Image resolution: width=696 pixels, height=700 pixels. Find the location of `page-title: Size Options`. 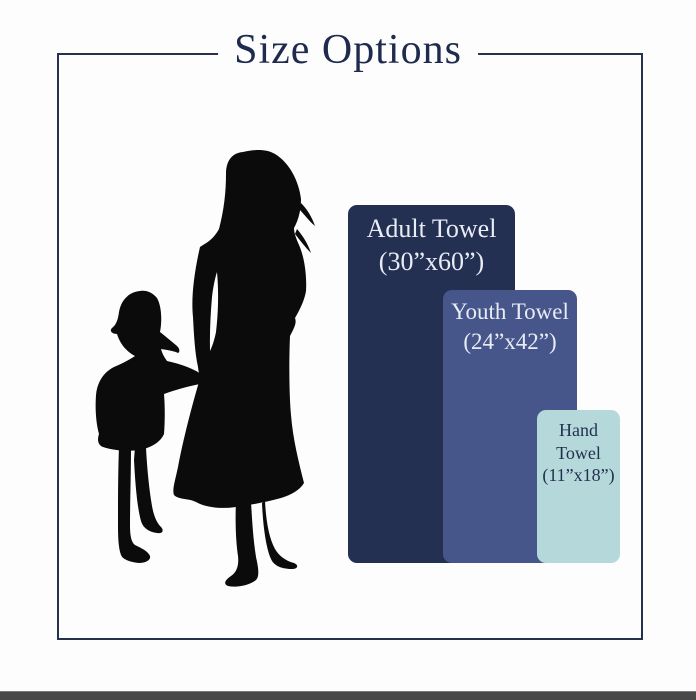

page-title: Size Options is located at coordinates (348, 50).